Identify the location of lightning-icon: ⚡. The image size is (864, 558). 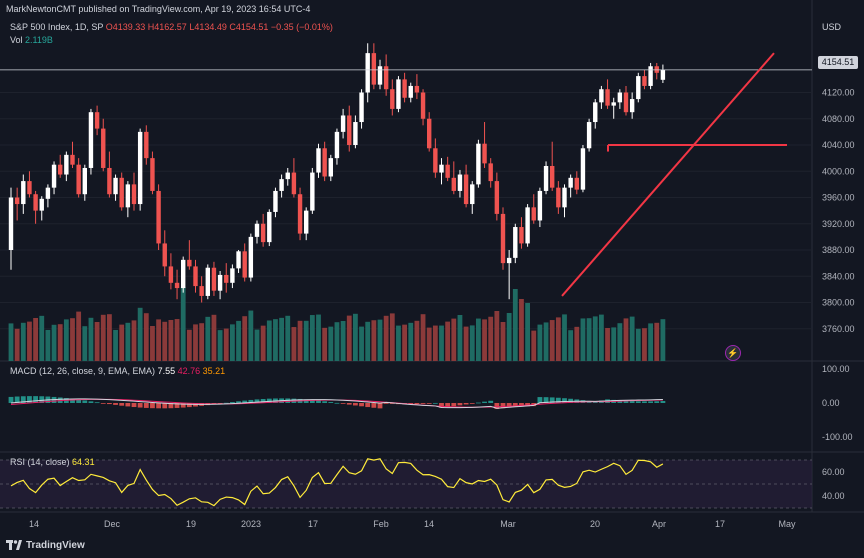
(733, 353).